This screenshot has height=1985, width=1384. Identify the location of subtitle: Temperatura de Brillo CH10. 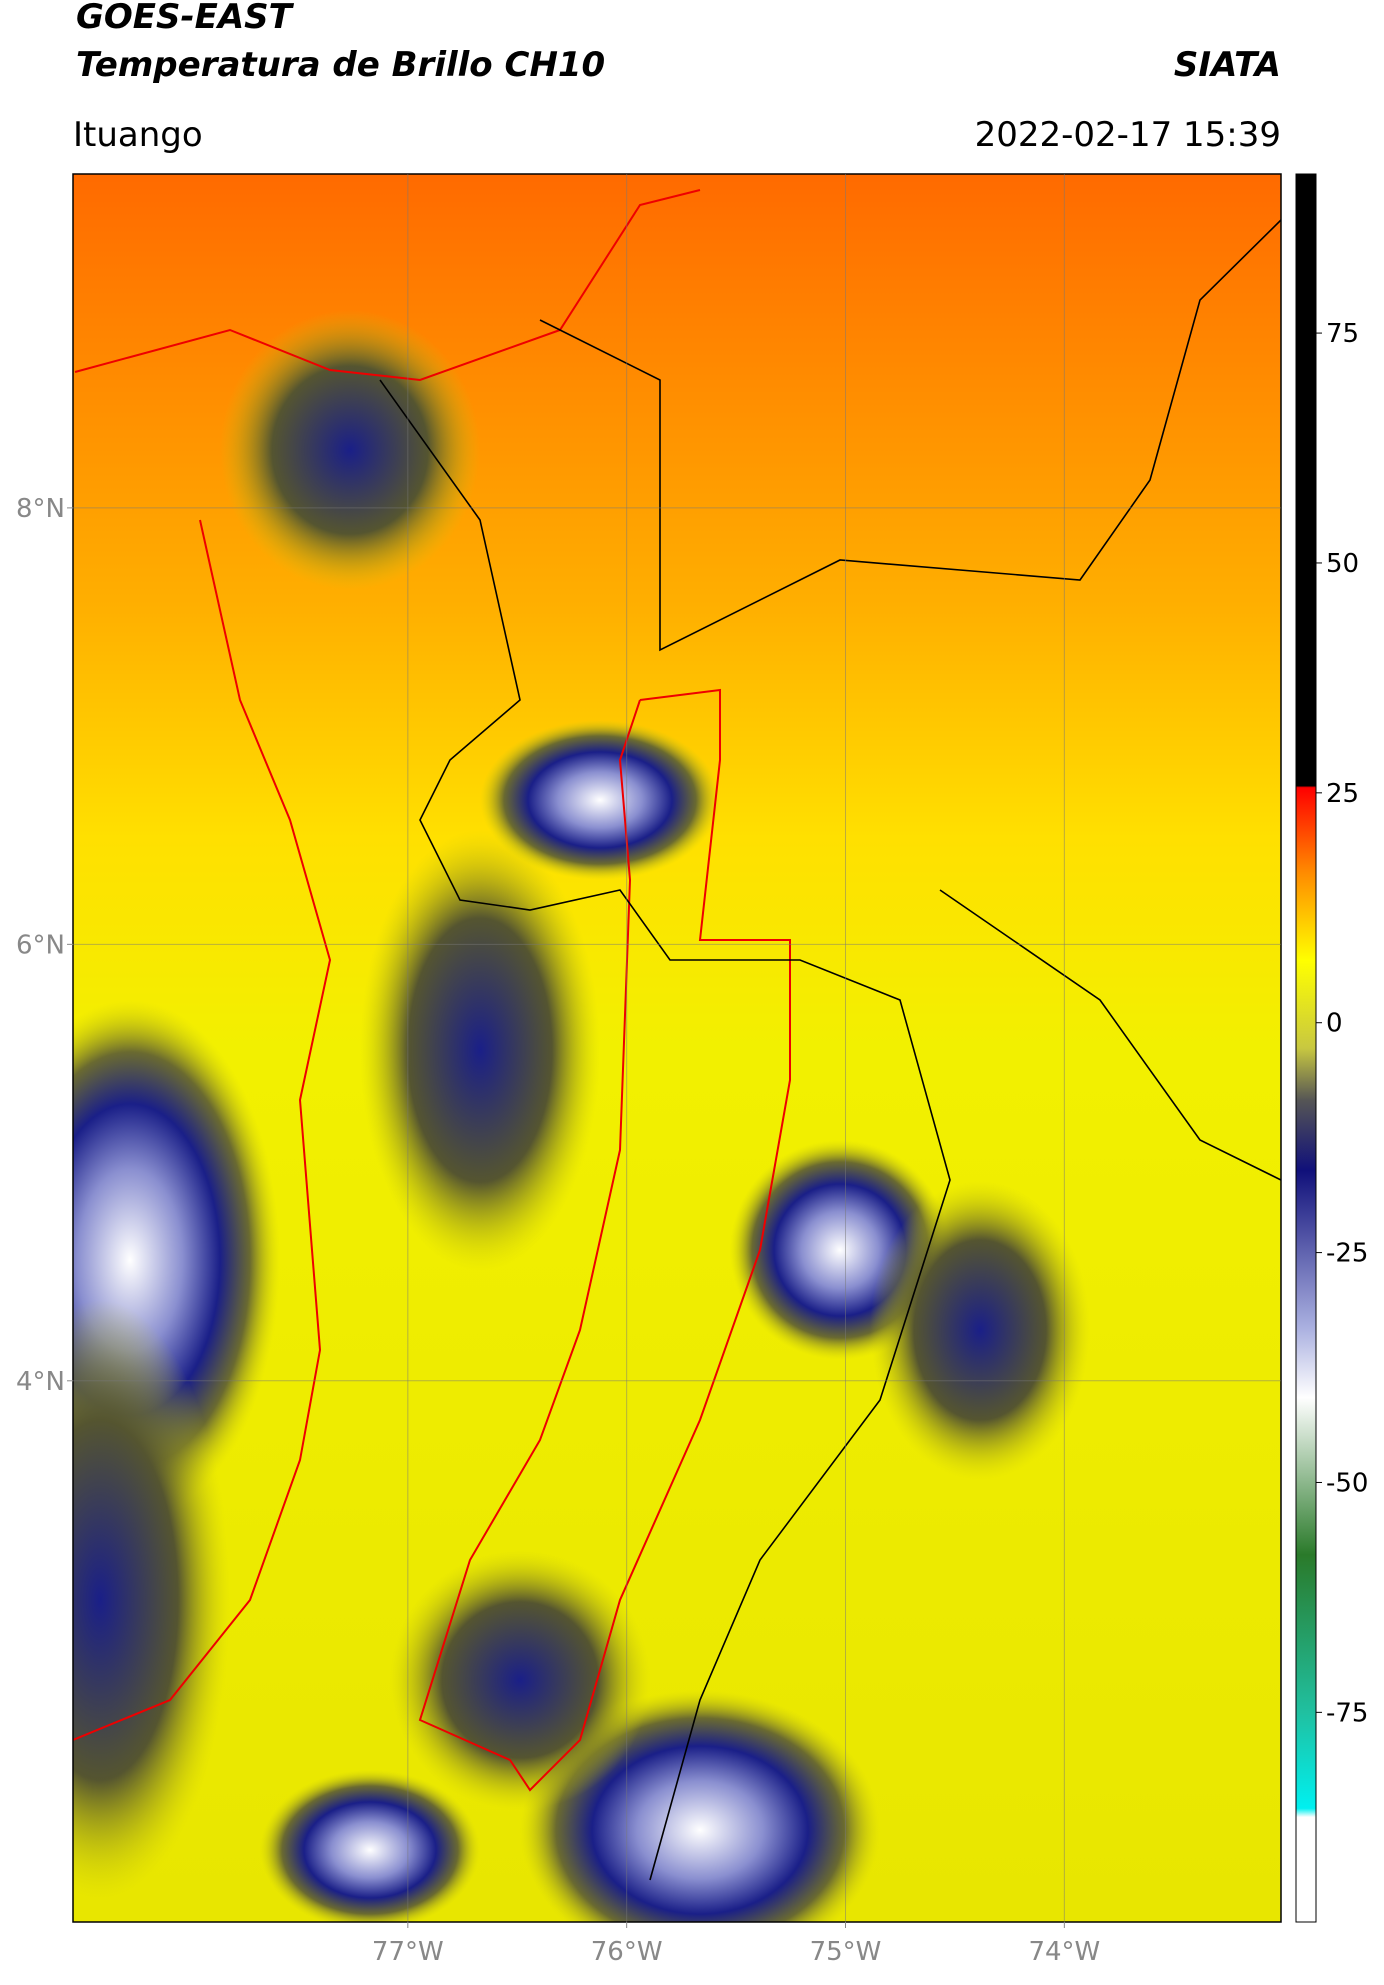
(340, 65).